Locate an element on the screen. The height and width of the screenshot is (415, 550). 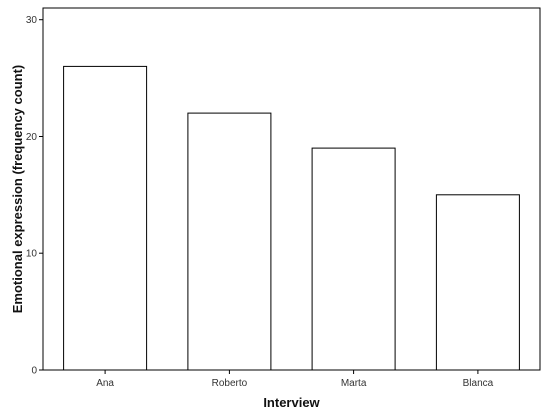
x-tick-label: Blanca is located at coordinates (478, 383).